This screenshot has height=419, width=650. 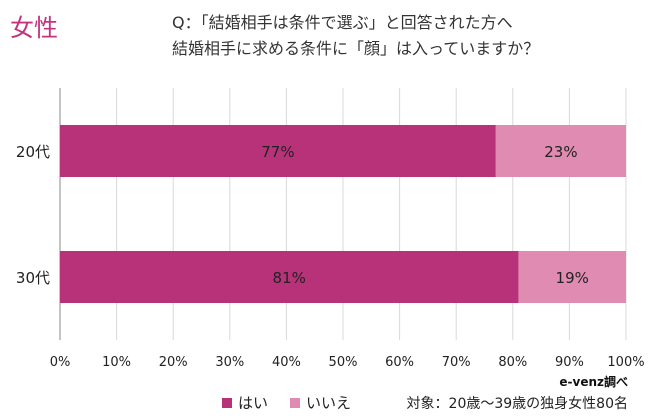 I want to click on x-tick-label: 90%, so click(x=569, y=362).